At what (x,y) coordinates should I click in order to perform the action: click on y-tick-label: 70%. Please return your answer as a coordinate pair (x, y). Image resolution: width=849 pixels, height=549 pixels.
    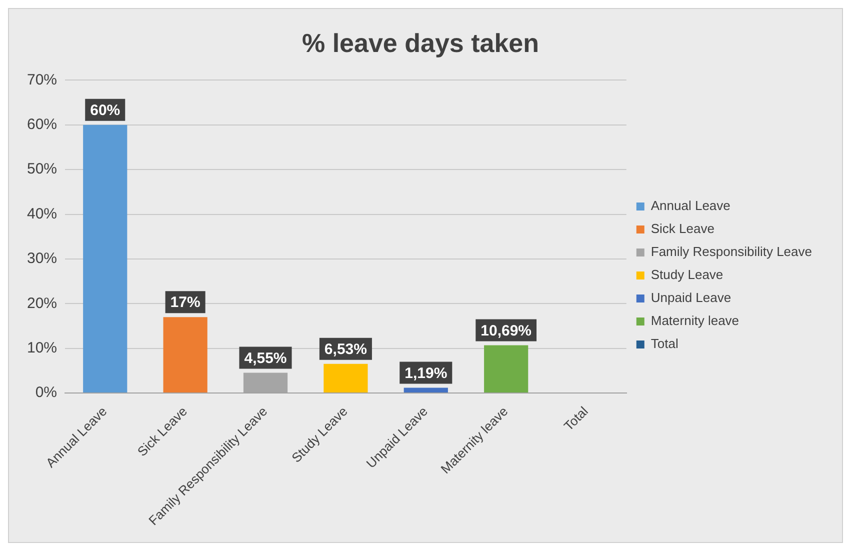
    Looking at the image, I should click on (42, 79).